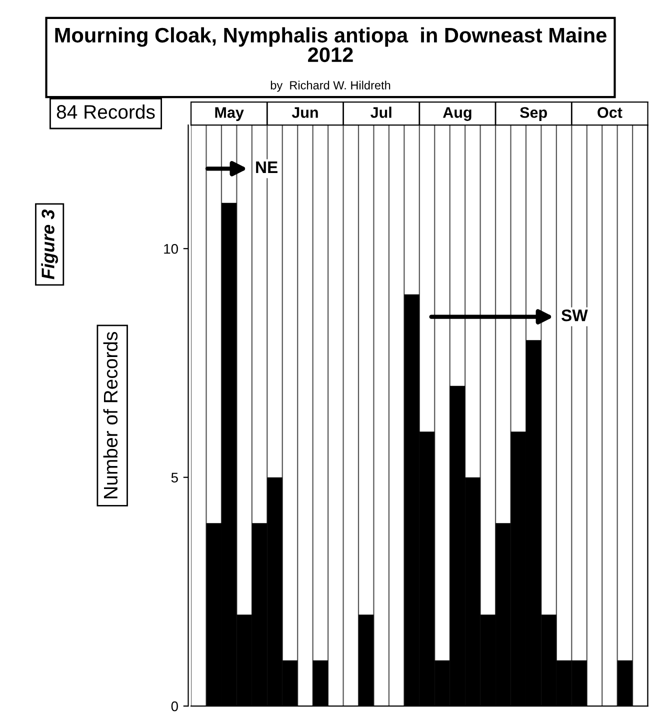  I want to click on x-tick-label: May, so click(229, 114).